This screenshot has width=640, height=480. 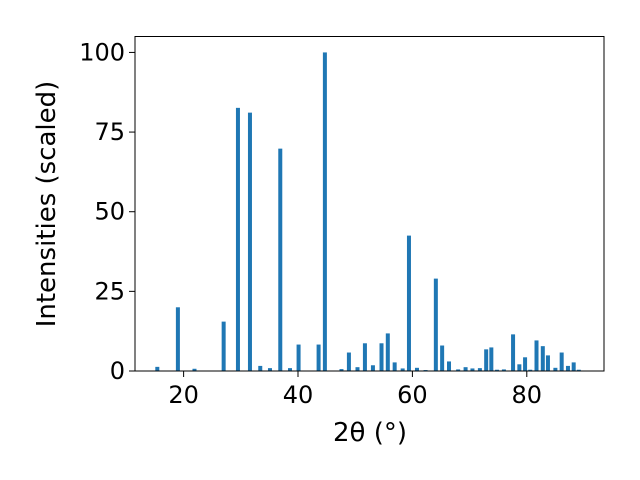 I want to click on y-axis-label: Intensities (scaled), so click(x=47, y=204).